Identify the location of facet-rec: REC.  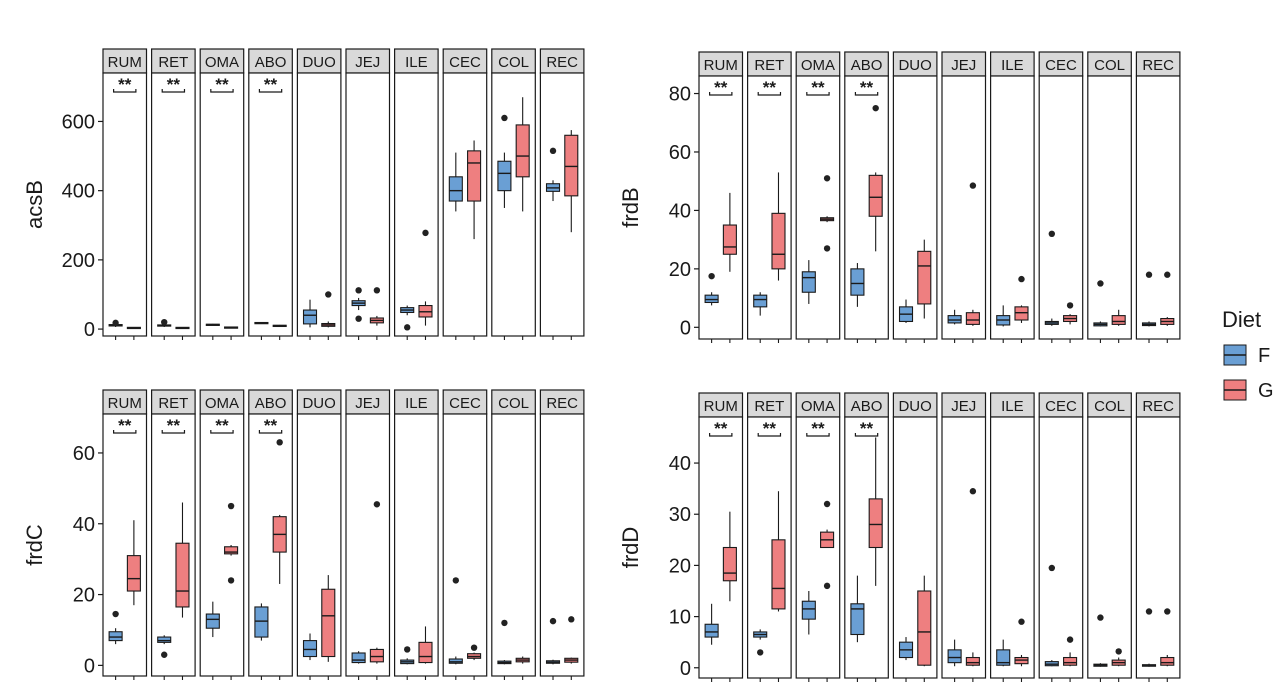
(562, 534).